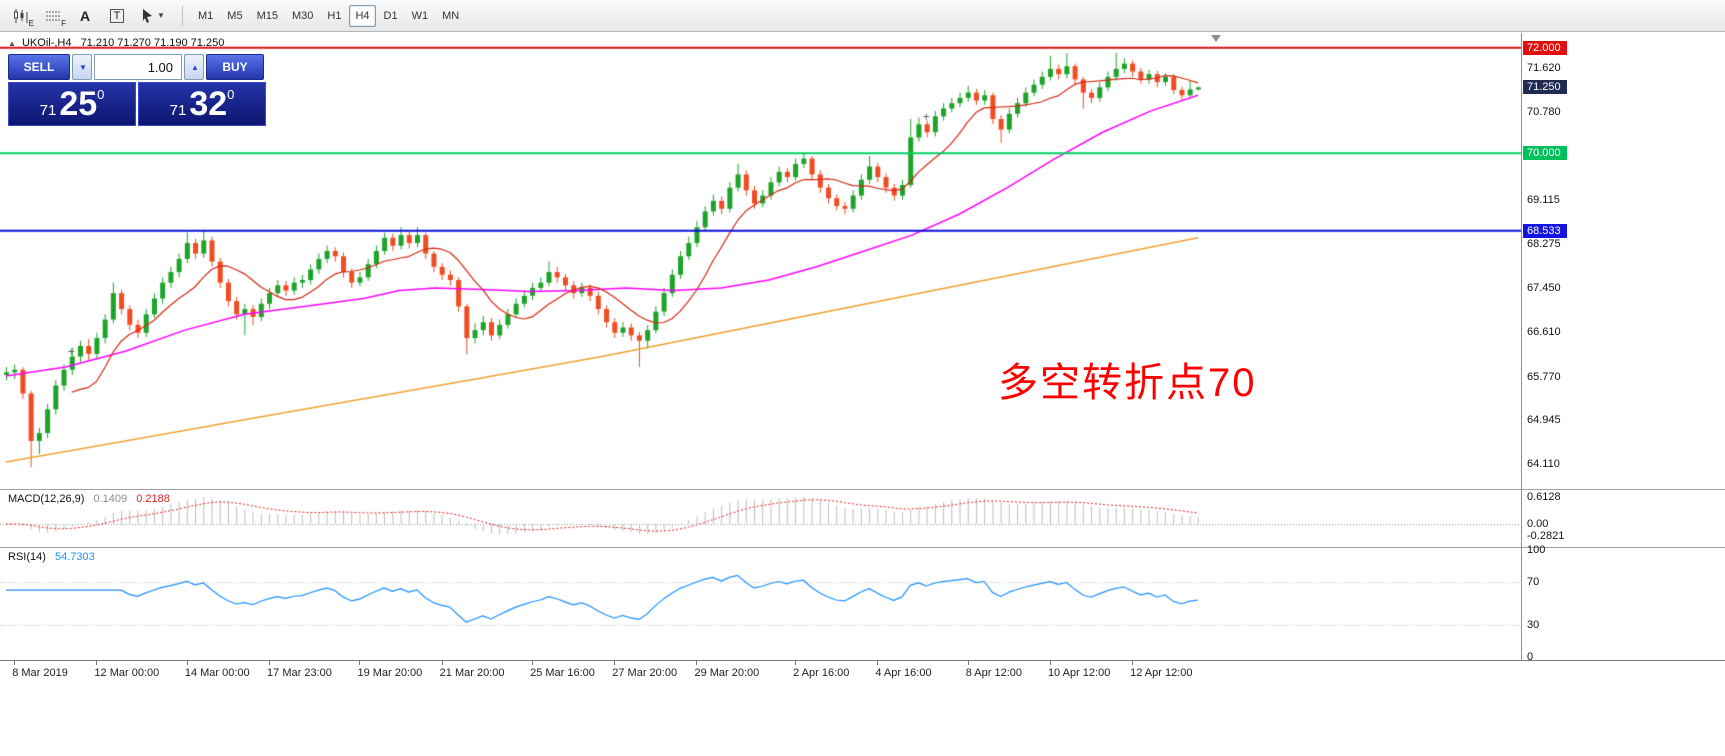 Image resolution: width=1725 pixels, height=756 pixels. Describe the element at coordinates (89, 499) in the screenshot. I see `macd-header: MACD(12,26,9) 0.1409 0.2188` at that location.